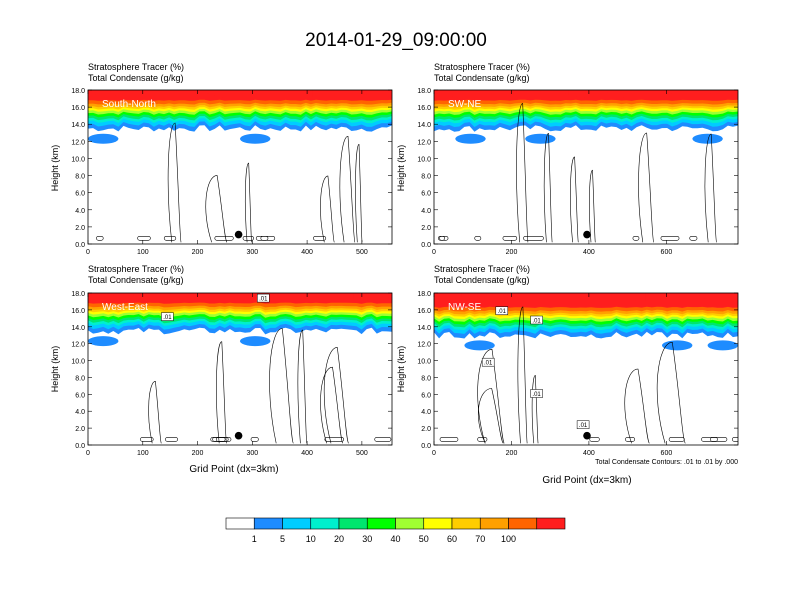  What do you see at coordinates (395, 539) in the screenshot?
I see `colorbar-label: 40` at bounding box center [395, 539].